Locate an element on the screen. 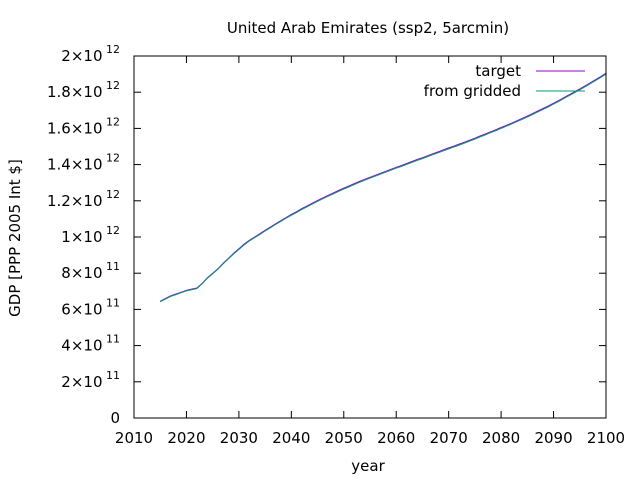 Image resolution: width=640 pixels, height=480 pixels. y-tick-label: 8×10 11 is located at coordinates (90, 271).